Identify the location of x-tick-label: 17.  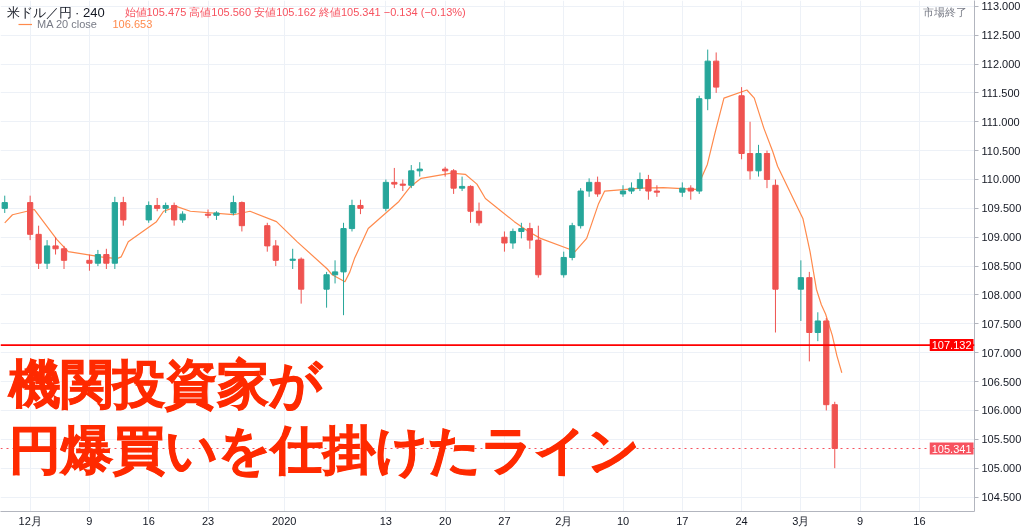
(682, 520).